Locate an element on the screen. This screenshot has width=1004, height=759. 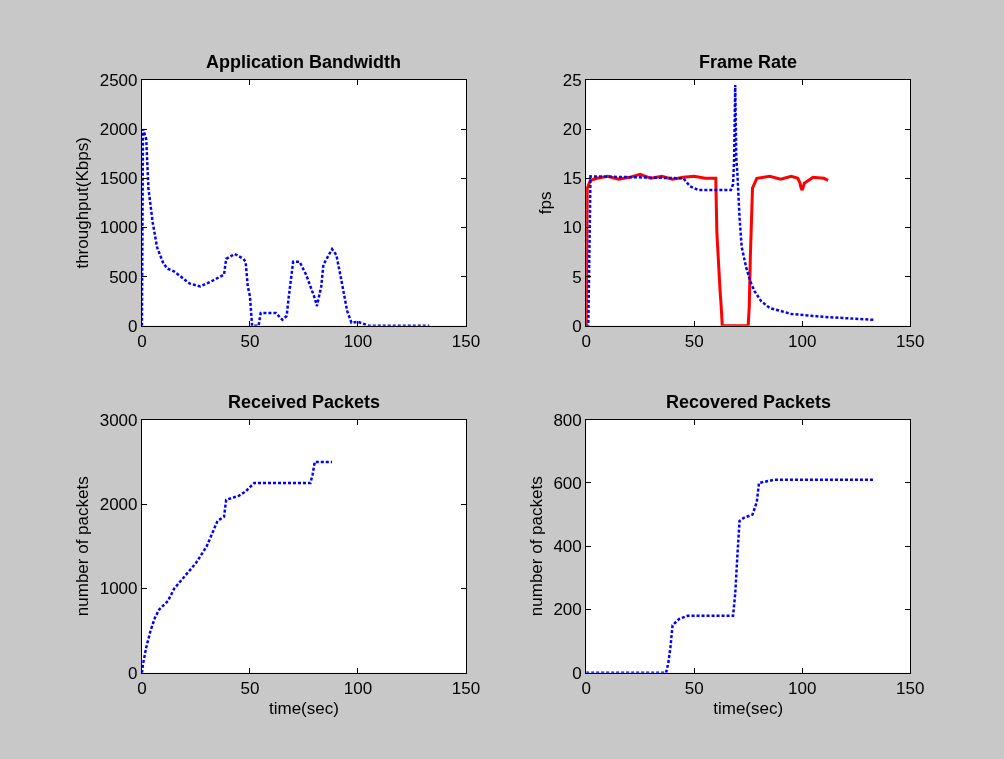
y-tick-label: 20 is located at coordinates (572, 130).